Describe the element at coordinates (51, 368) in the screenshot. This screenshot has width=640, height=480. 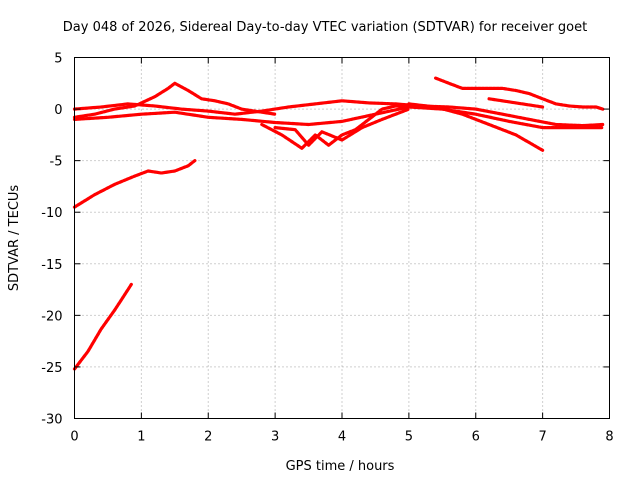
I see `y-tick-label: -25` at that location.